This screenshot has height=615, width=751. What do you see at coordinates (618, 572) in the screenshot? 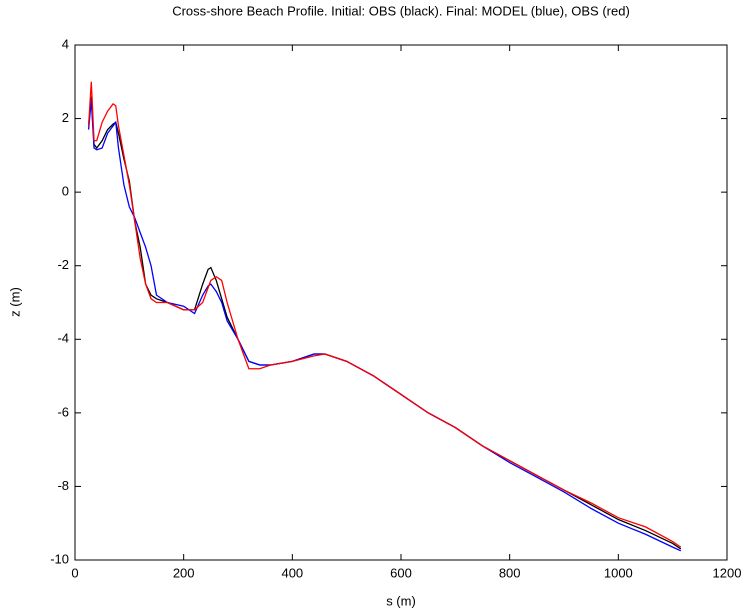
I see `x-tick-label: 1000` at bounding box center [618, 572].